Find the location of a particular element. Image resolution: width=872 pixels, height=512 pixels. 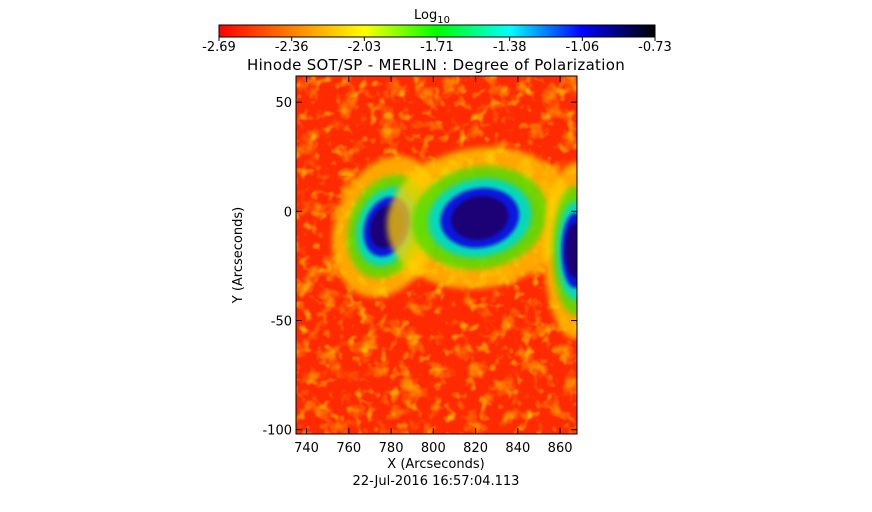

colorbar-bar is located at coordinates (437, 31).